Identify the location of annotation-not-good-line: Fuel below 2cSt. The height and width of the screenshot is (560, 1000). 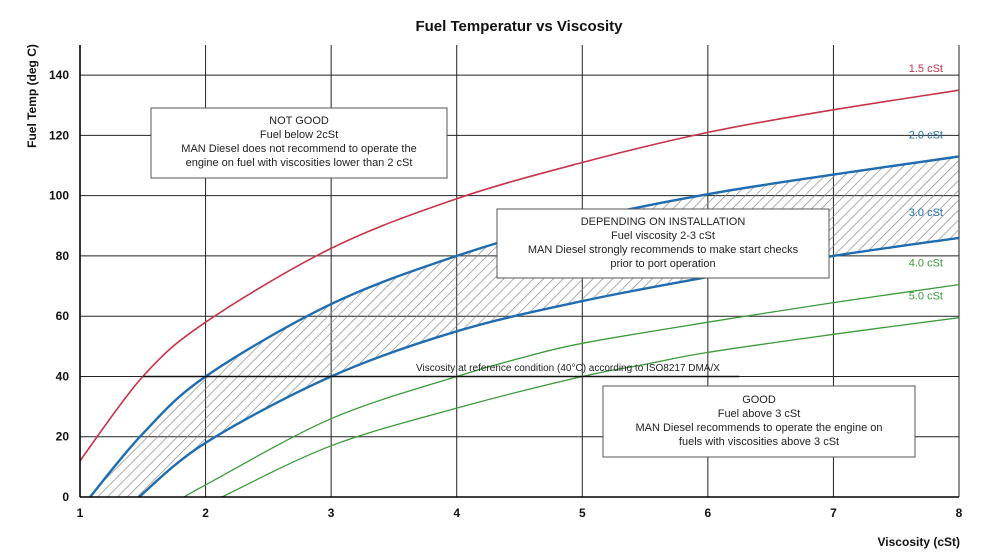
(299, 135).